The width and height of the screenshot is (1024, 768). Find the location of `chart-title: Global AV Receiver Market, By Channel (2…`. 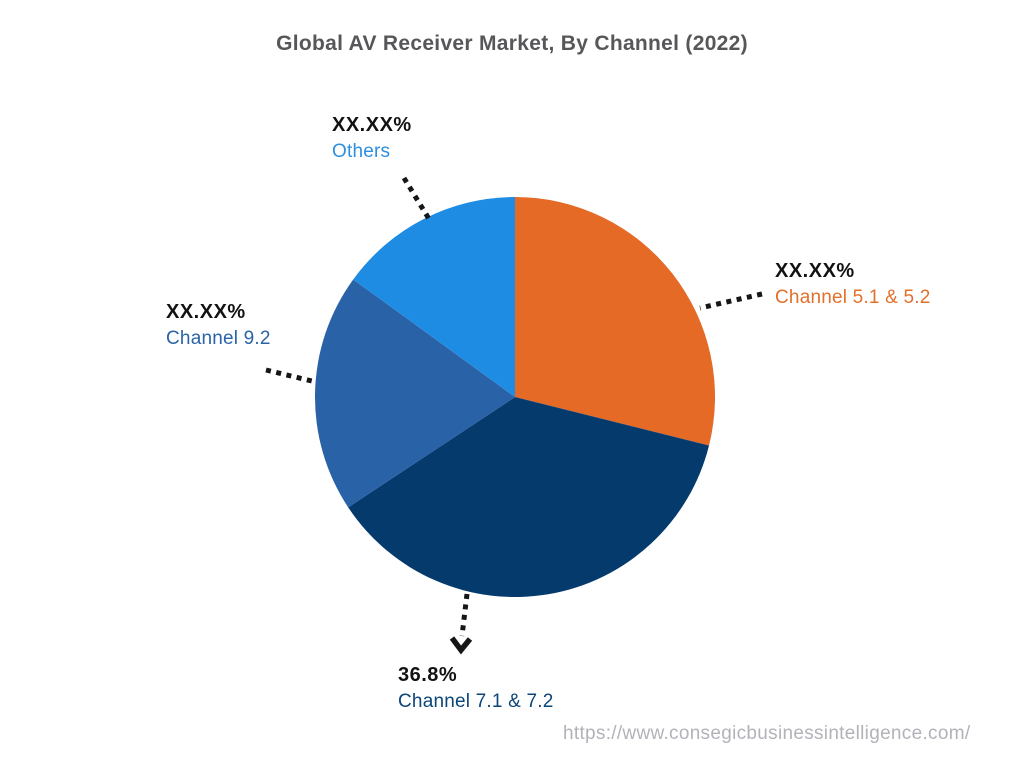

chart-title: Global AV Receiver Market, By Channel (2… is located at coordinates (512, 43).